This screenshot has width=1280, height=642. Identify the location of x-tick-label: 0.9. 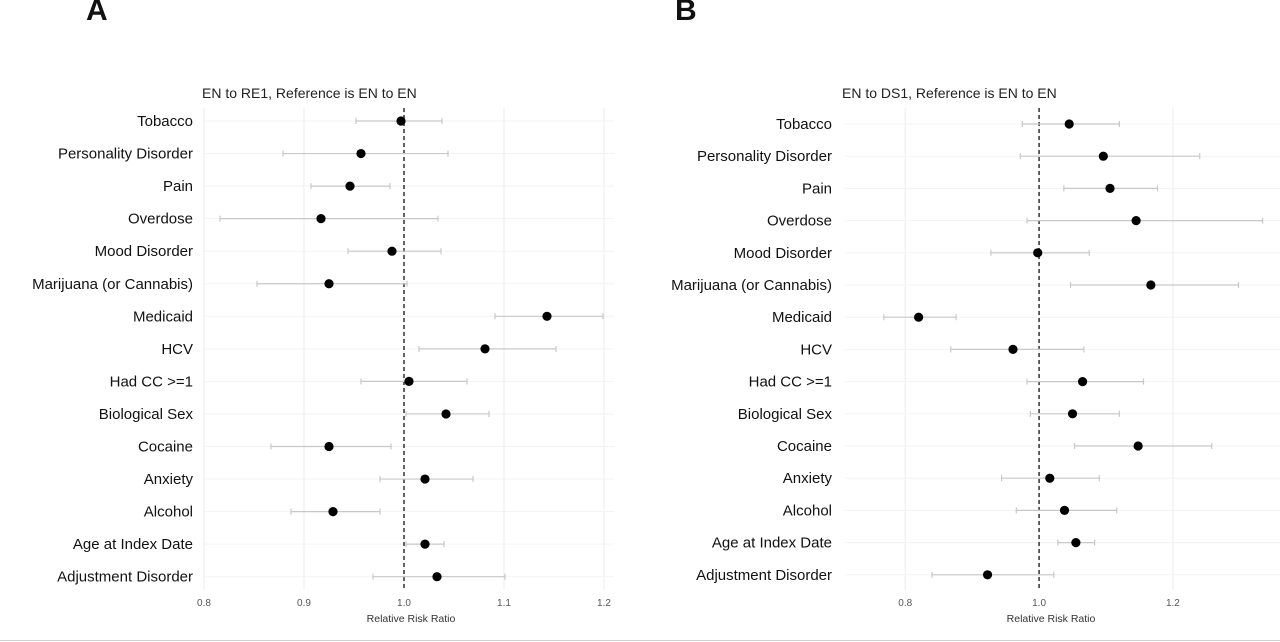
(304, 603).